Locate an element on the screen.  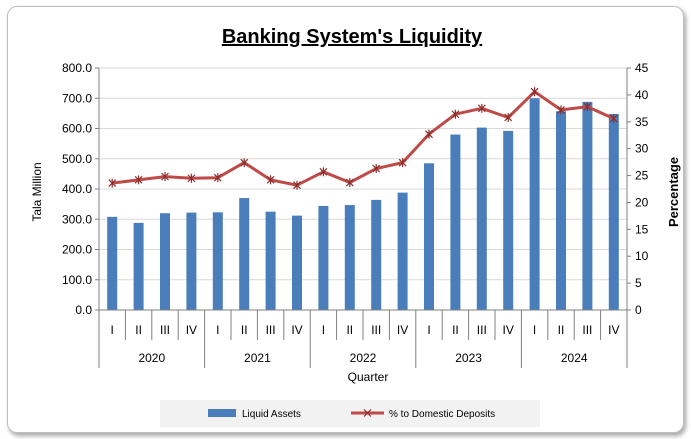
y-tick-label: 500.0 is located at coordinates (77, 159).